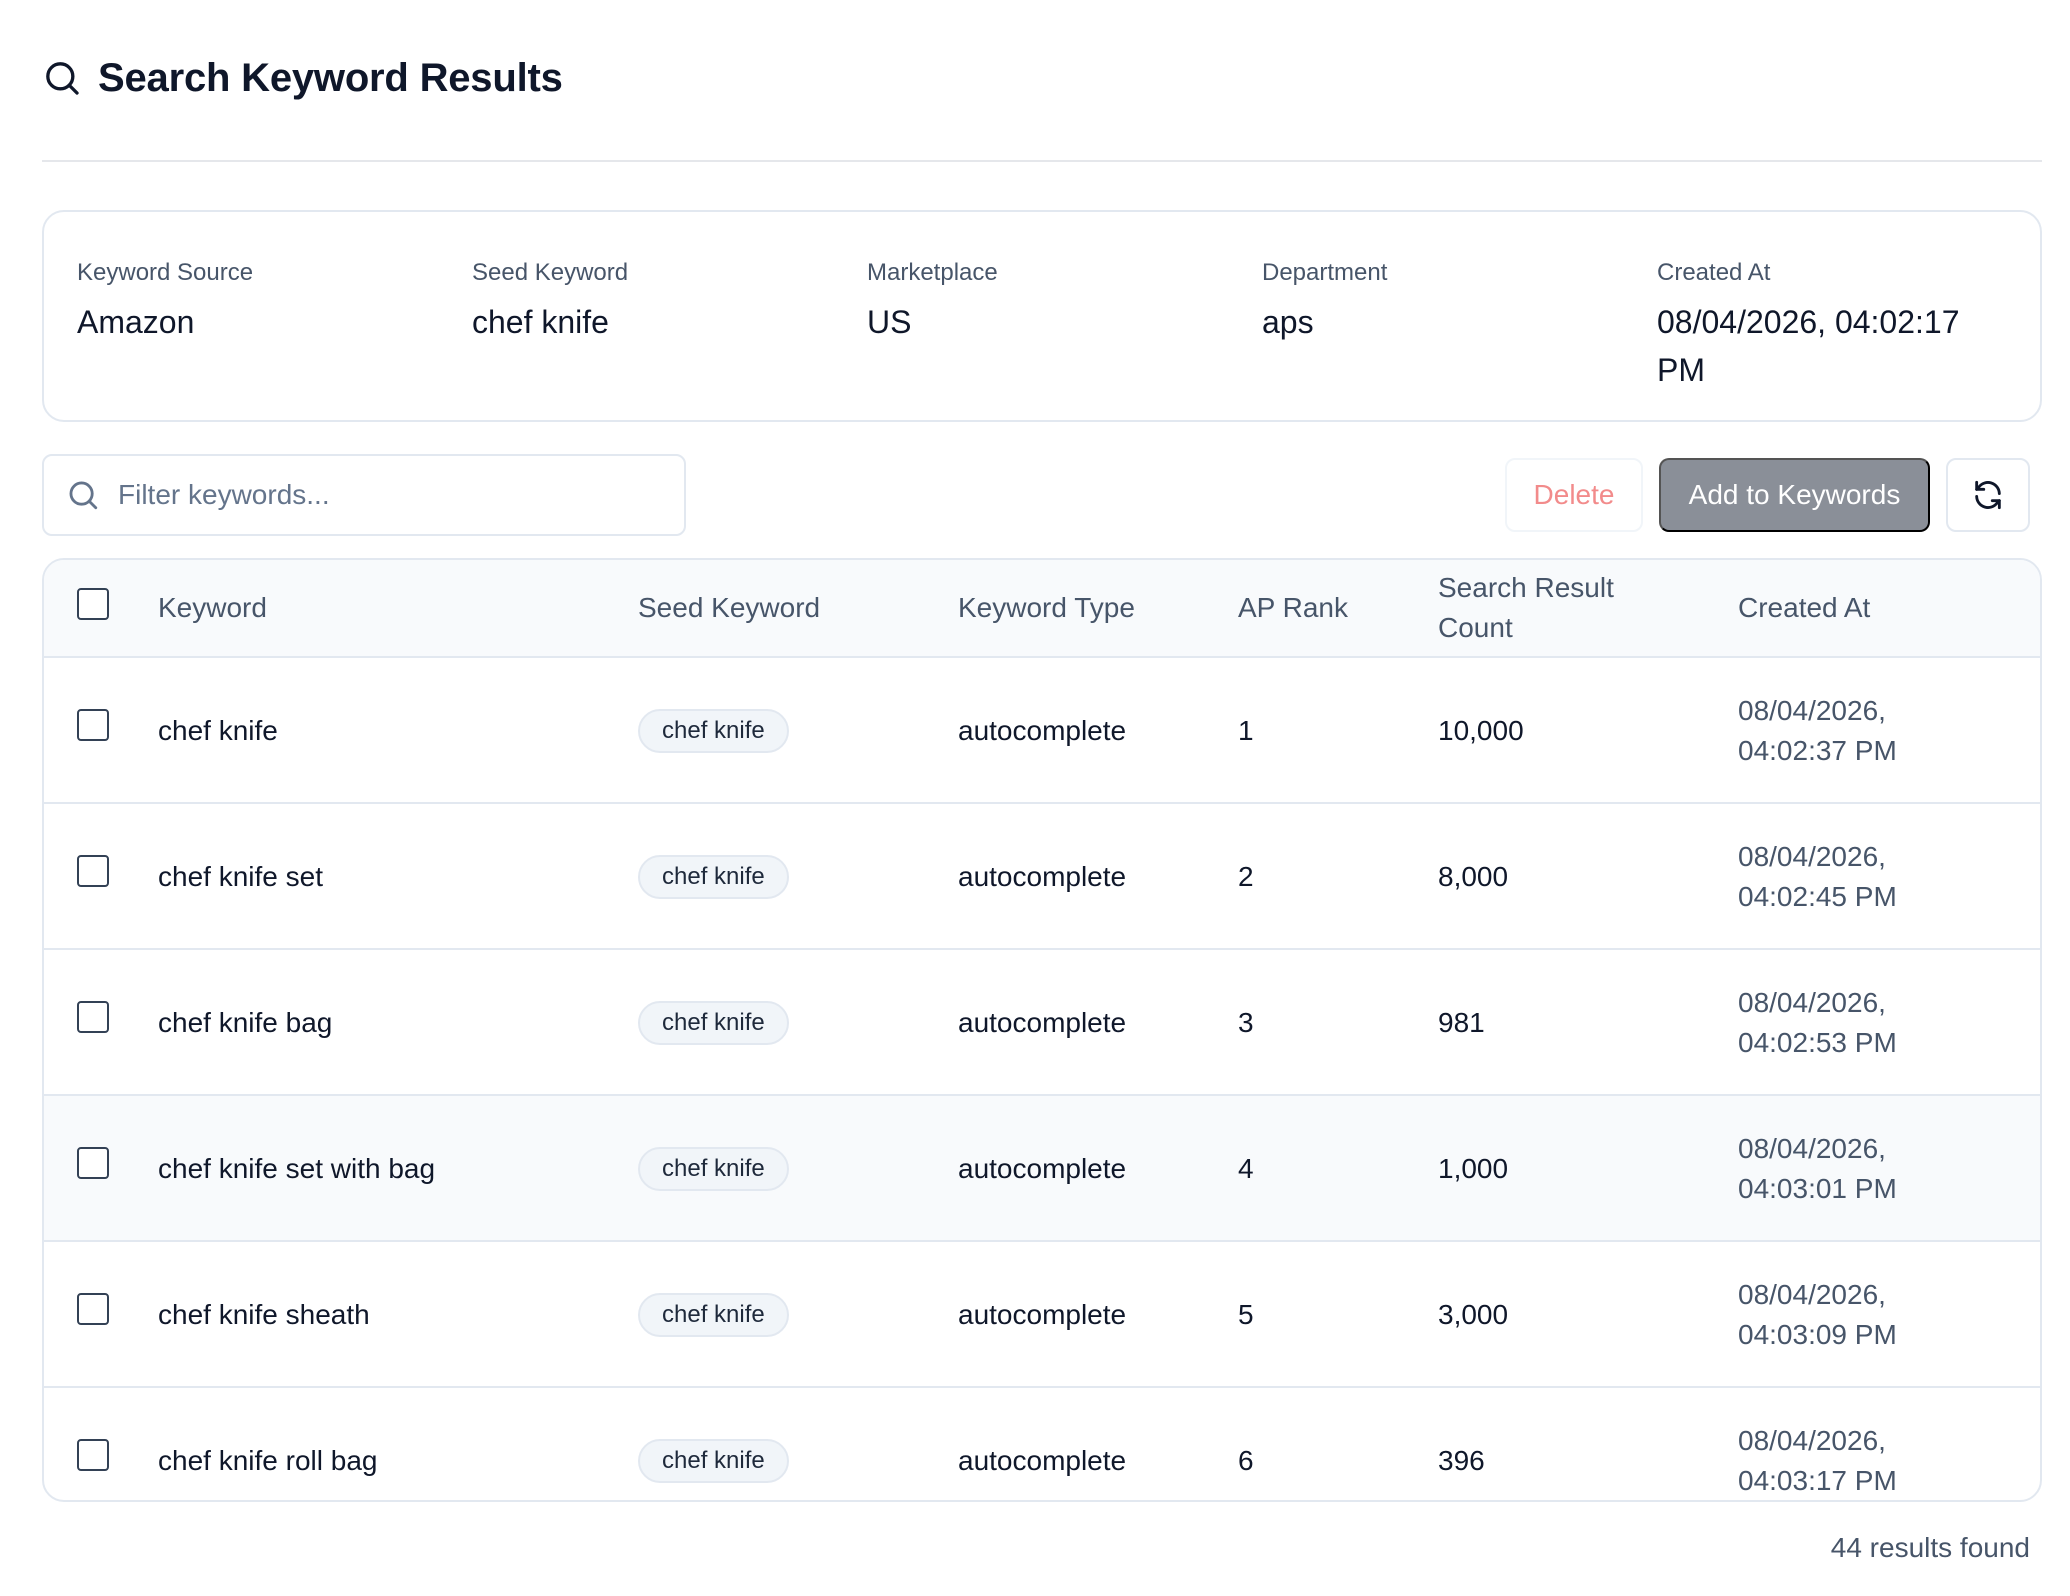  What do you see at coordinates (165, 272) in the screenshot?
I see `info-label: Keyword Source` at bounding box center [165, 272].